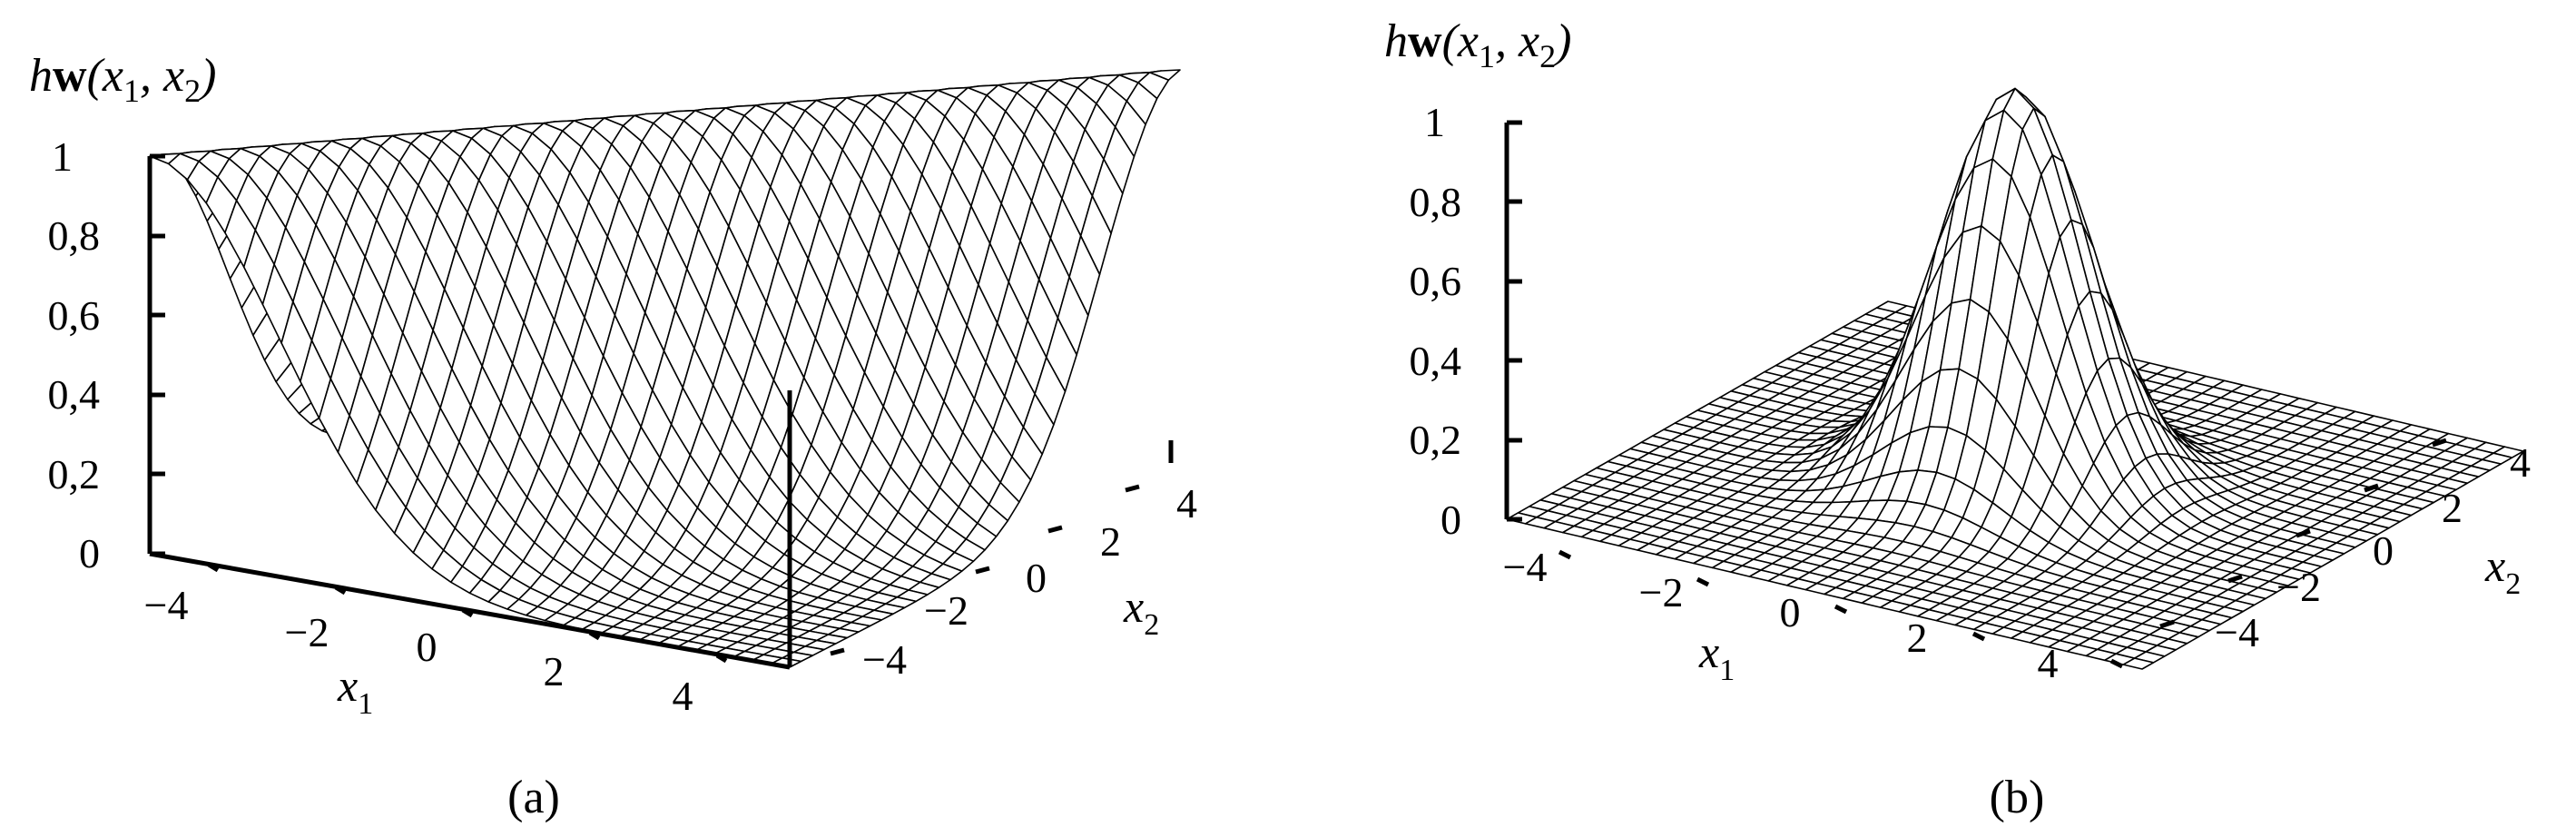 This screenshot has height=837, width=2576. I want to click on x2-tick-a-2: 0, so click(1036, 578).